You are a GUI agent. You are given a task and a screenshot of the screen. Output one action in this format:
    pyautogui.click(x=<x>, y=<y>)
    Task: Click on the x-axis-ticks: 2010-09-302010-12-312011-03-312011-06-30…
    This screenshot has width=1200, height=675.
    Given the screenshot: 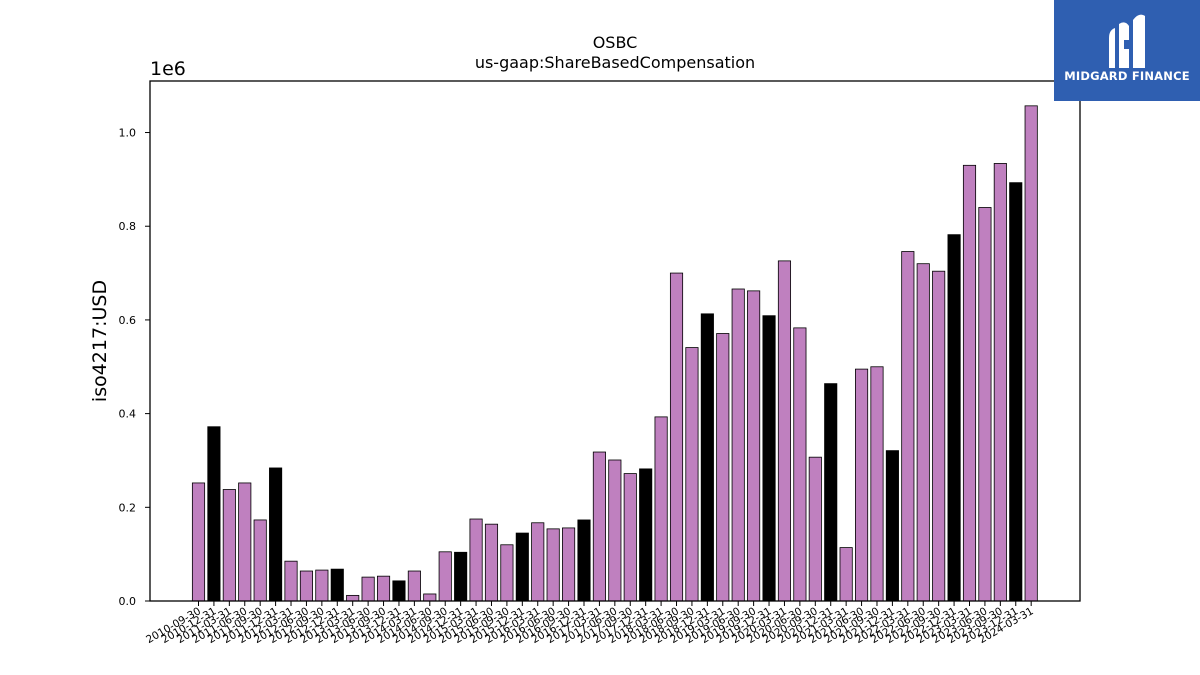 What is the action you would take?
    pyautogui.click(x=590, y=623)
    